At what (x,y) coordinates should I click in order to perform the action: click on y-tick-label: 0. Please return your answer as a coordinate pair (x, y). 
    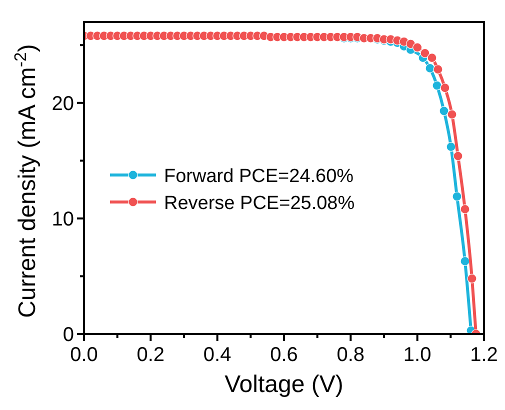
    Looking at the image, I should click on (68, 335).